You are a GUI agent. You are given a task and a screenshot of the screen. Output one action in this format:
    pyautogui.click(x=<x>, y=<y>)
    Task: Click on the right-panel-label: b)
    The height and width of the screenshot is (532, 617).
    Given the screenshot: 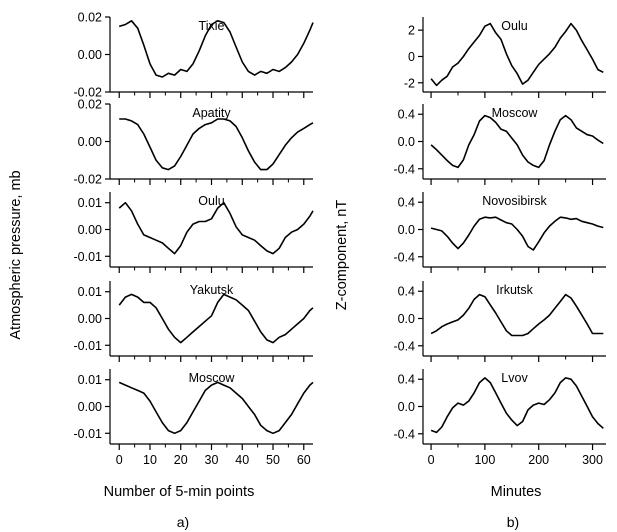 What is the action you would take?
    pyautogui.click(x=513, y=522)
    